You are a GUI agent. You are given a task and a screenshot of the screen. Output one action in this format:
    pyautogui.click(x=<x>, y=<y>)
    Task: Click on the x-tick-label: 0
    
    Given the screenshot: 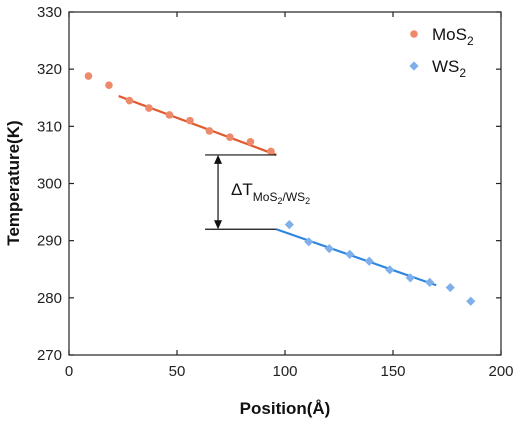 What is the action you would take?
    pyautogui.click(x=69, y=371)
    